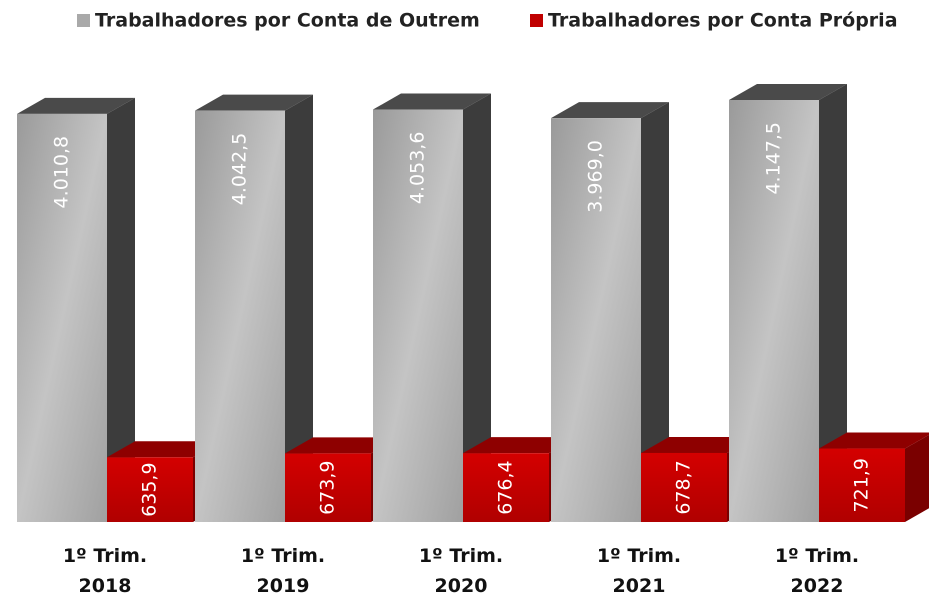 The image size is (929, 598). I want to click on value-label: 678,7, so click(684, 487).